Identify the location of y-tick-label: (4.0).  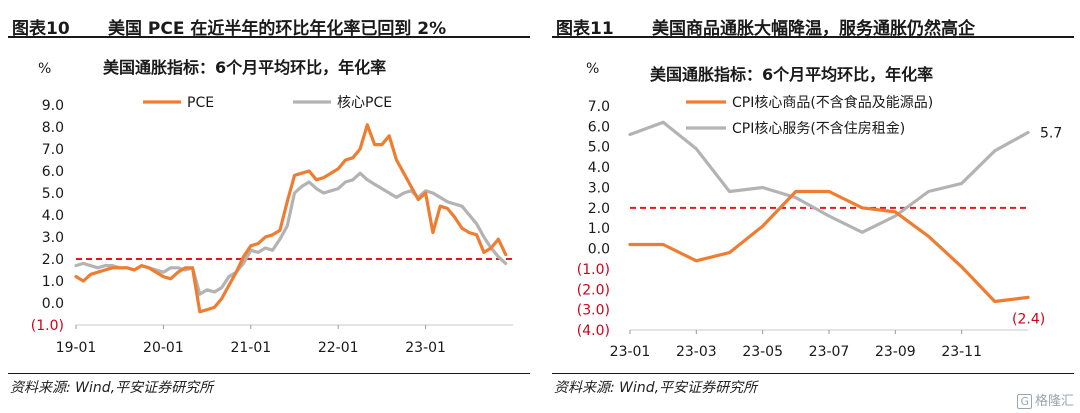
(593, 331).